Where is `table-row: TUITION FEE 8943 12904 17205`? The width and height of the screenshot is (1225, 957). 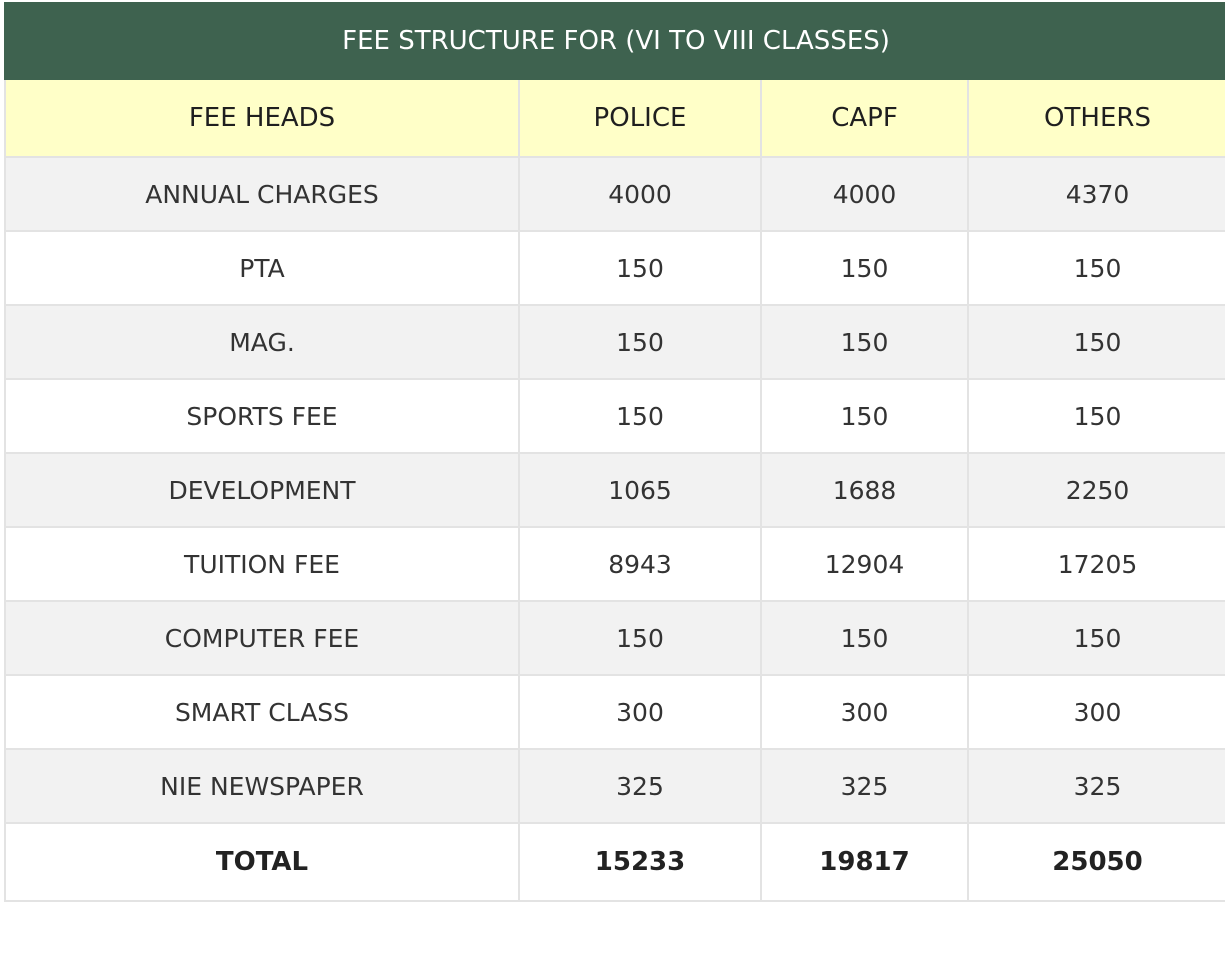
table-row: TUITION FEE 8943 12904 17205 is located at coordinates (614, 564).